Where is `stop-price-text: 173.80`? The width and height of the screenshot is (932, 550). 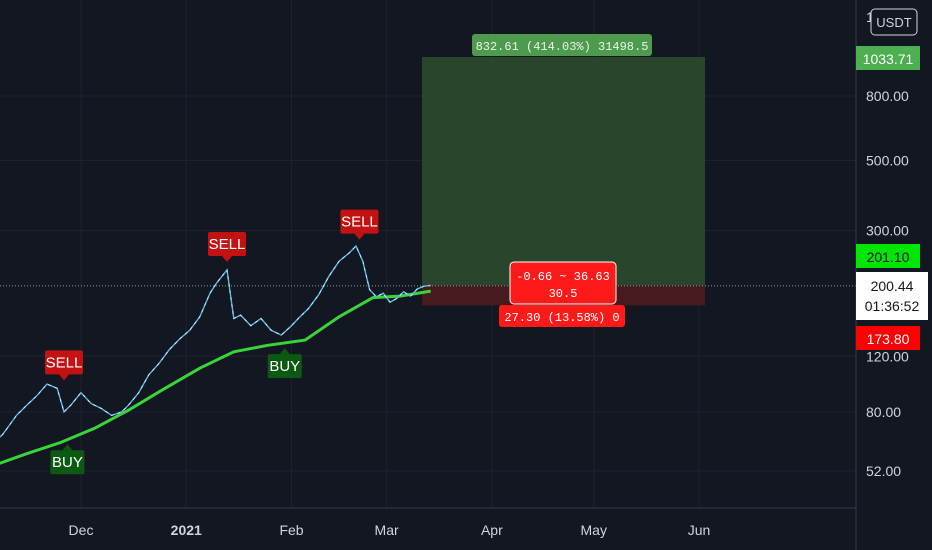 stop-price-text: 173.80 is located at coordinates (888, 339).